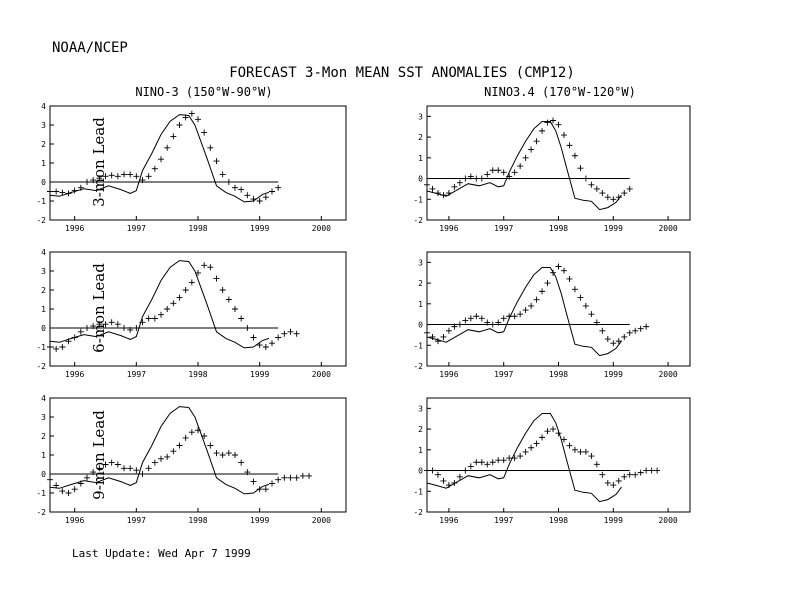 The image size is (792, 612). Describe the element at coordinates (41, 493) in the screenshot. I see `y-tick-label: -1` at that location.